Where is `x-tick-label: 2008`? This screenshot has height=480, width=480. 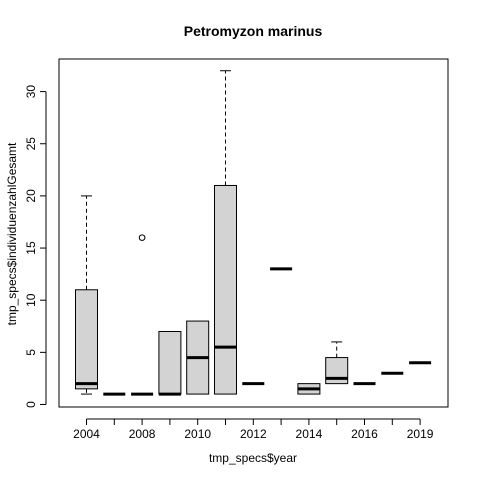
x-tick-label: 2008 is located at coordinates (142, 434).